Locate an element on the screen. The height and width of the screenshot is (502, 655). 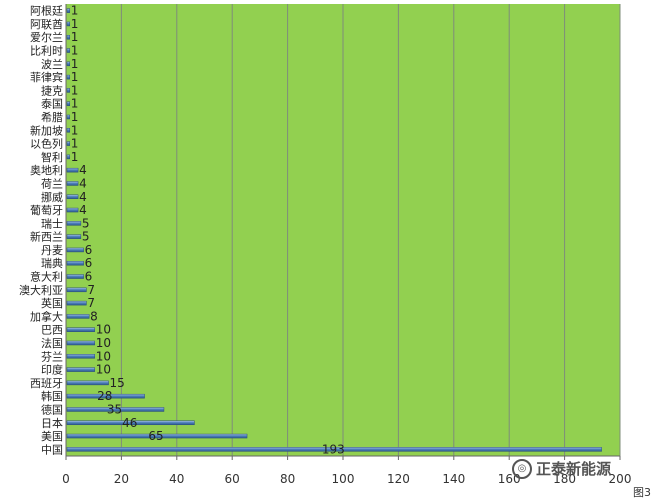
value-label-1: 65 is located at coordinates (155, 436).